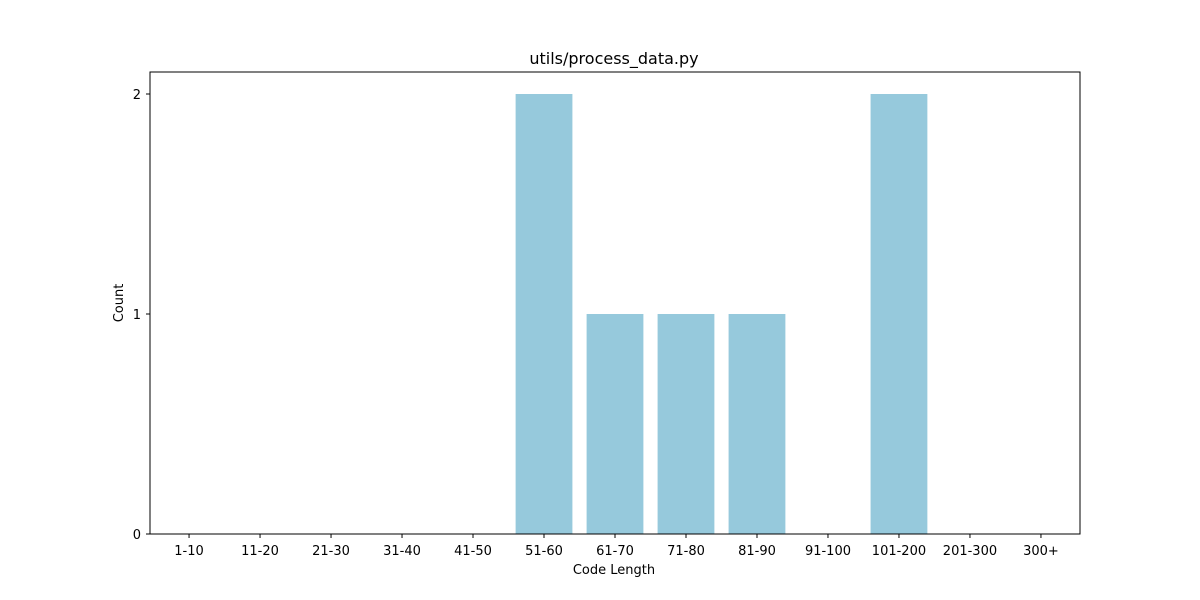 The height and width of the screenshot is (600, 1200). I want to click on x-tick-label: 61-70, so click(615, 551).